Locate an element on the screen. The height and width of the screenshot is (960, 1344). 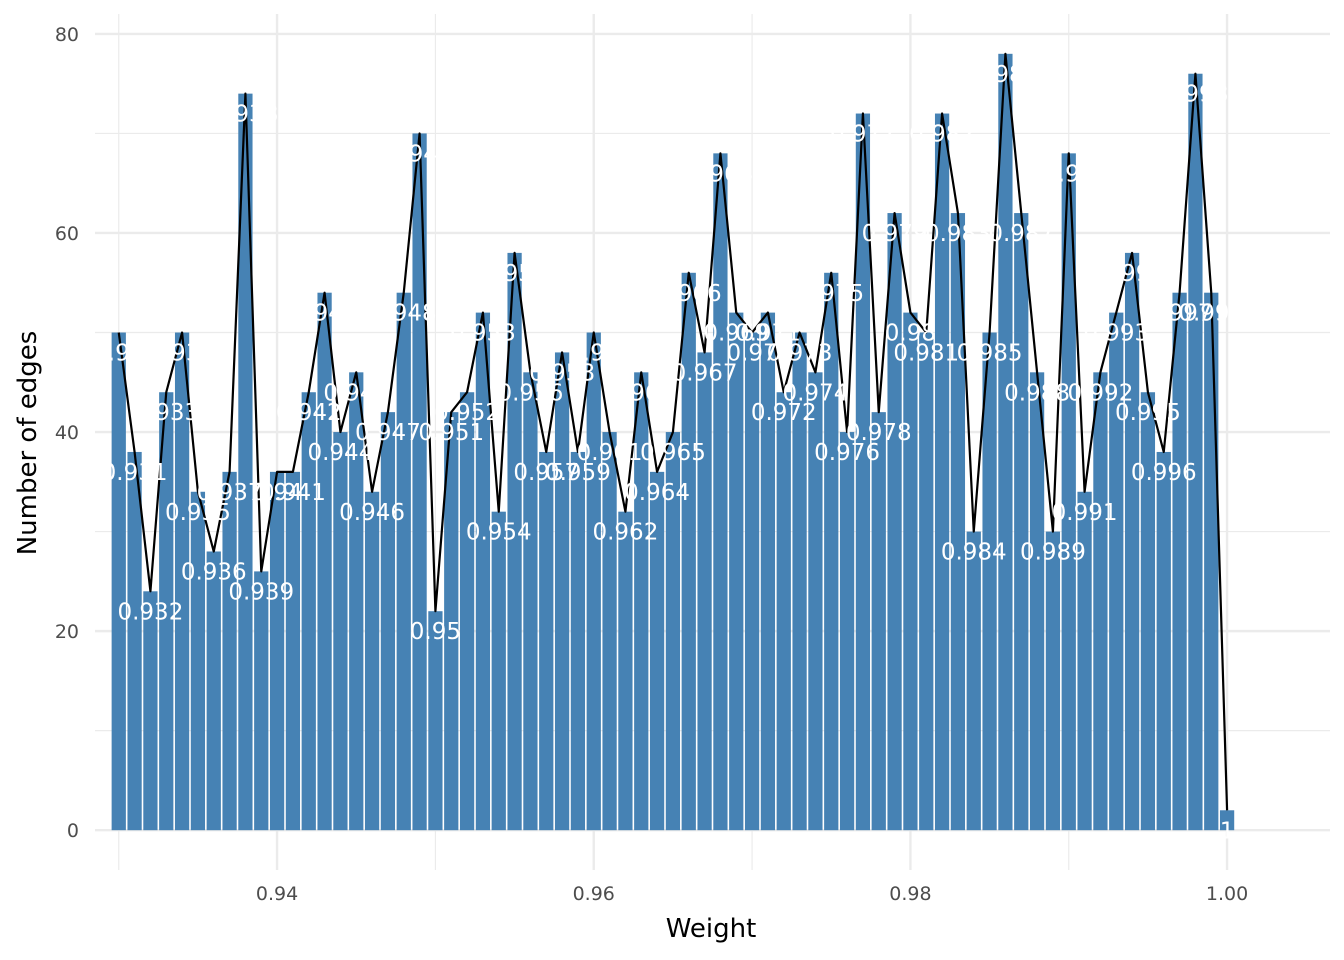
bar-value-label: 0.979 is located at coordinates (895, 234).